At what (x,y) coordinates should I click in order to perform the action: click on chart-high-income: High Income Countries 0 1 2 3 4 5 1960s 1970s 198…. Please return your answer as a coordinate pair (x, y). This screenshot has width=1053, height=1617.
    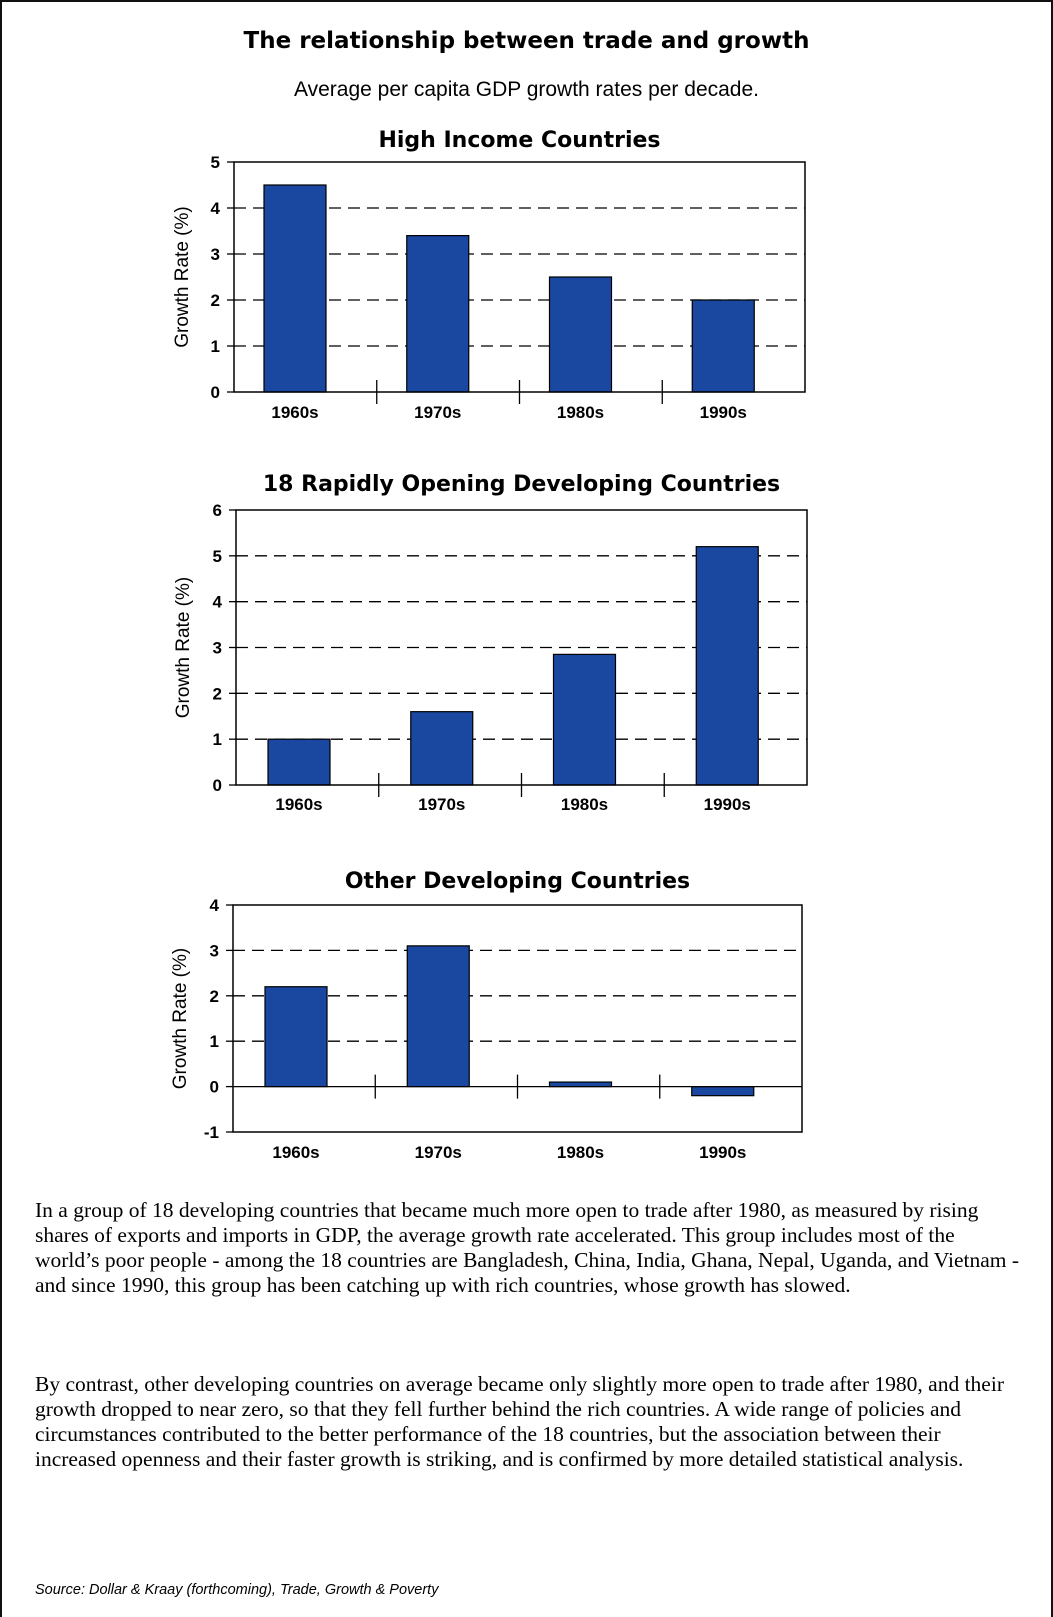
    Looking at the image, I should click on (489, 275).